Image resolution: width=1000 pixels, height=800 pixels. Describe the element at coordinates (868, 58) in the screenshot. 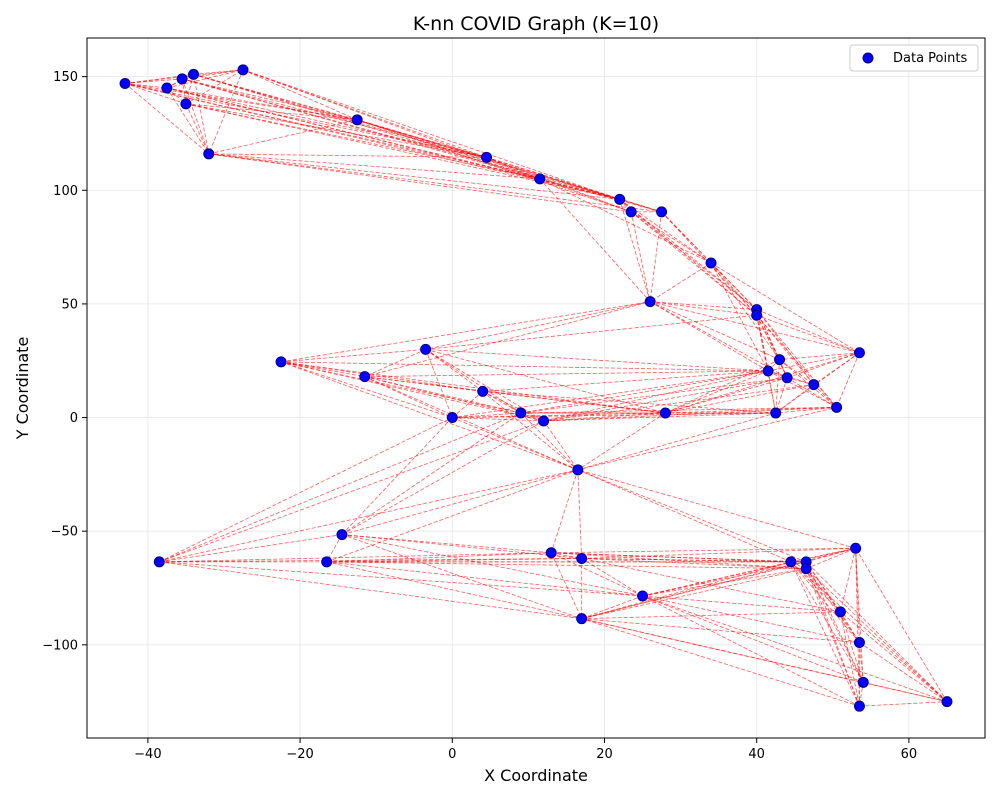

I see `legend-marker` at that location.